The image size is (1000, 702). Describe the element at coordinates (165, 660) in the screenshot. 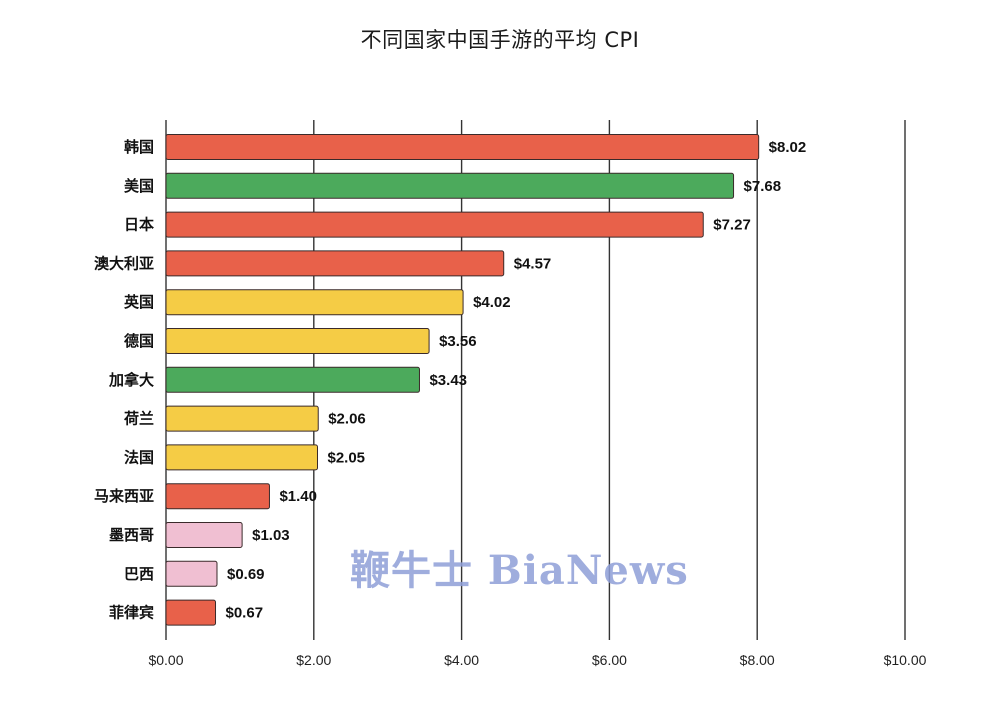

I see `x-tick-label: $0.00` at that location.